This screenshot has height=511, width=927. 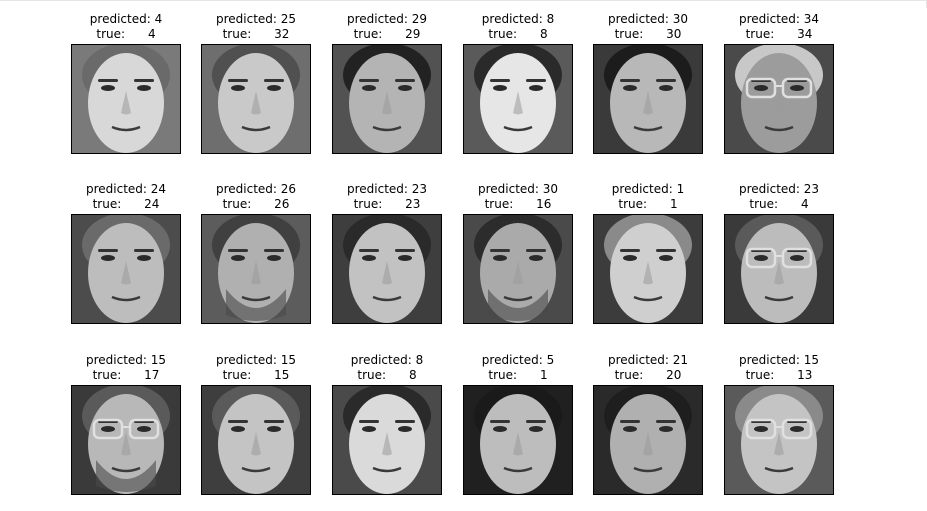 I want to click on face-panel: predicted: 1 true: 1, so click(x=648, y=257).